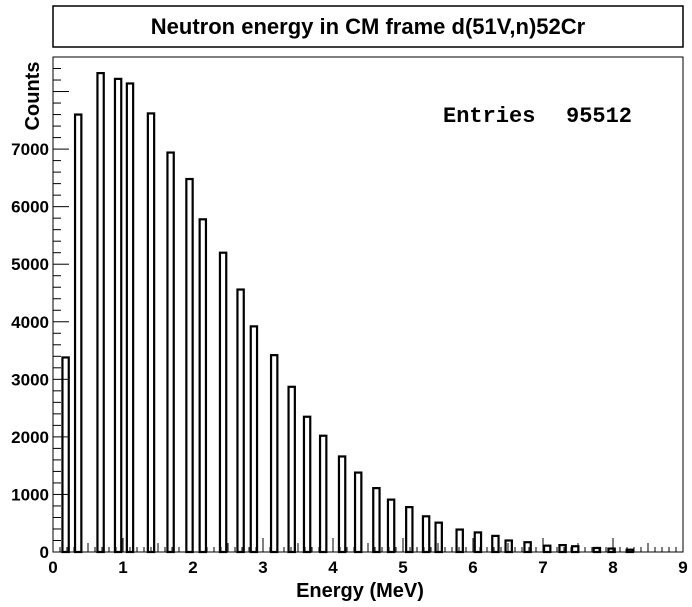 Image resolution: width=692 pixels, height=607 pixels. What do you see at coordinates (30, 207) in the screenshot?
I see `y-tick-label: 6000` at bounding box center [30, 207].